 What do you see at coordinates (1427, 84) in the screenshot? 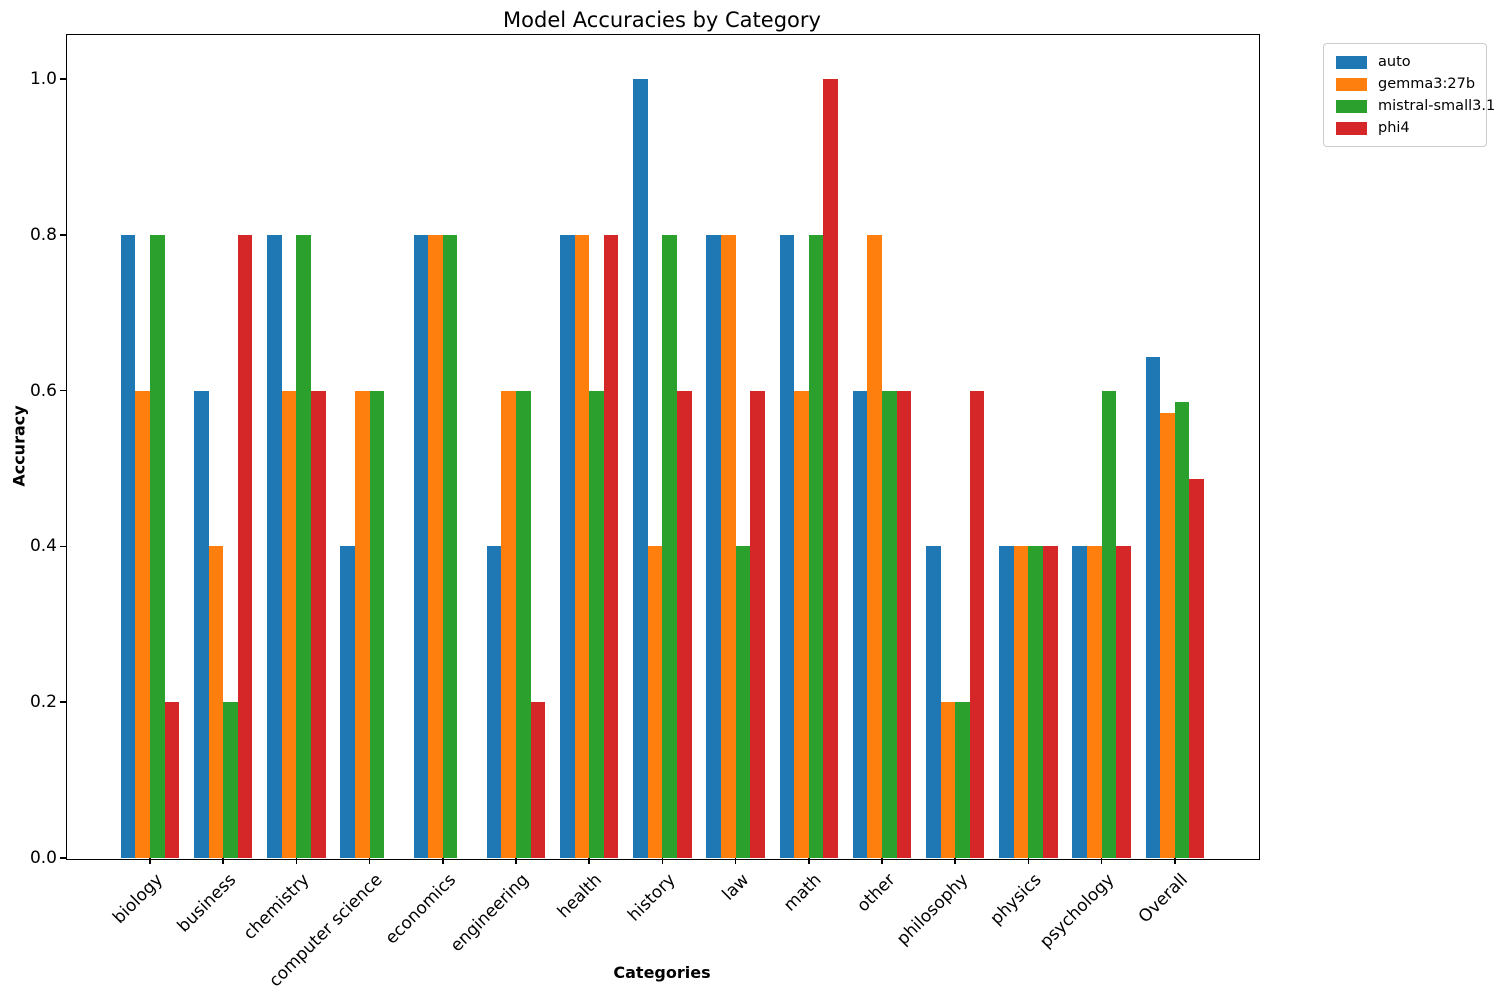
I see `legend-label: gemma3:27b` at bounding box center [1427, 84].